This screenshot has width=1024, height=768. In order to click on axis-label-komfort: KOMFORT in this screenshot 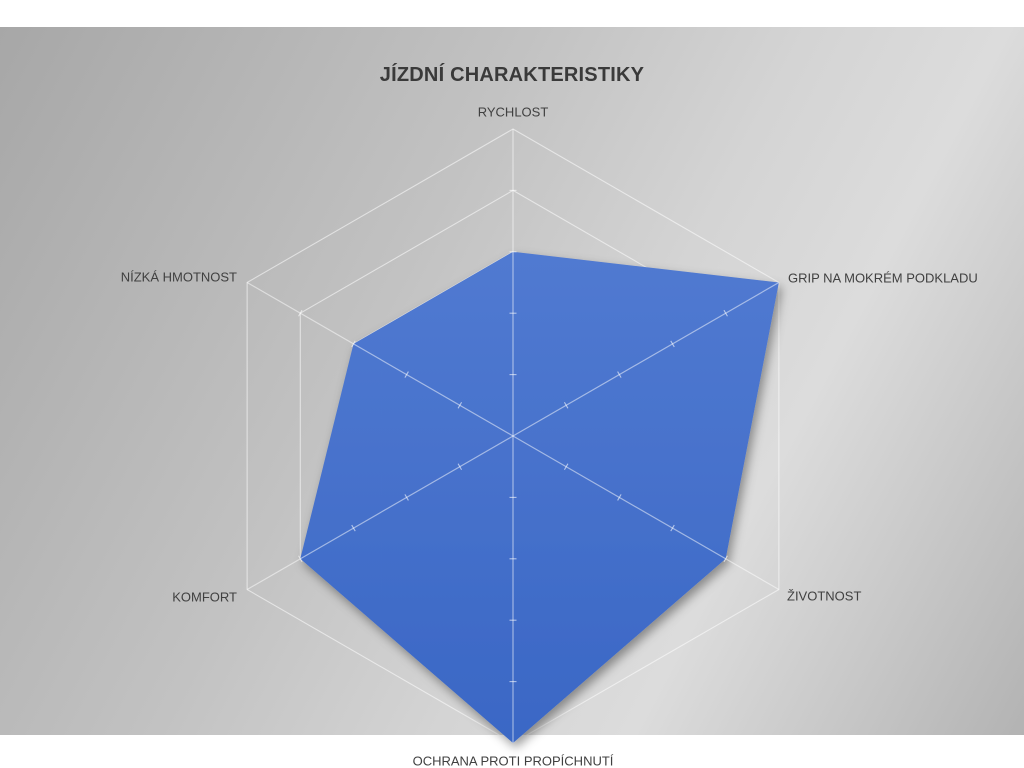, I will do `click(204, 597)`.